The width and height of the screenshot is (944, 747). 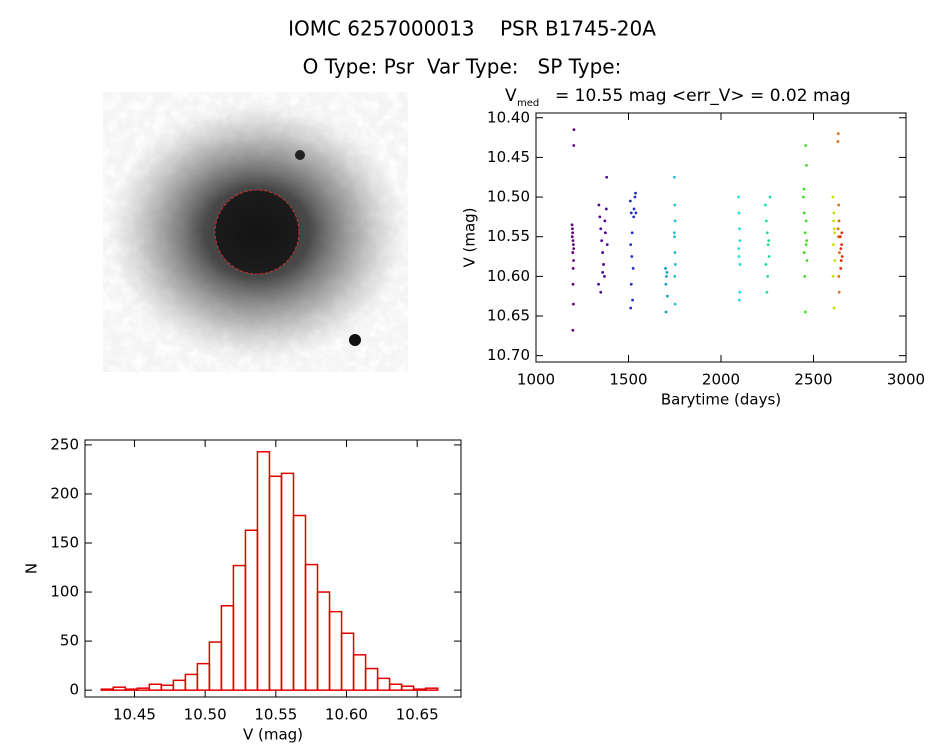 I want to click on page-subtitle: O Type: Psr Var Type: SP Type:, so click(x=462, y=67).